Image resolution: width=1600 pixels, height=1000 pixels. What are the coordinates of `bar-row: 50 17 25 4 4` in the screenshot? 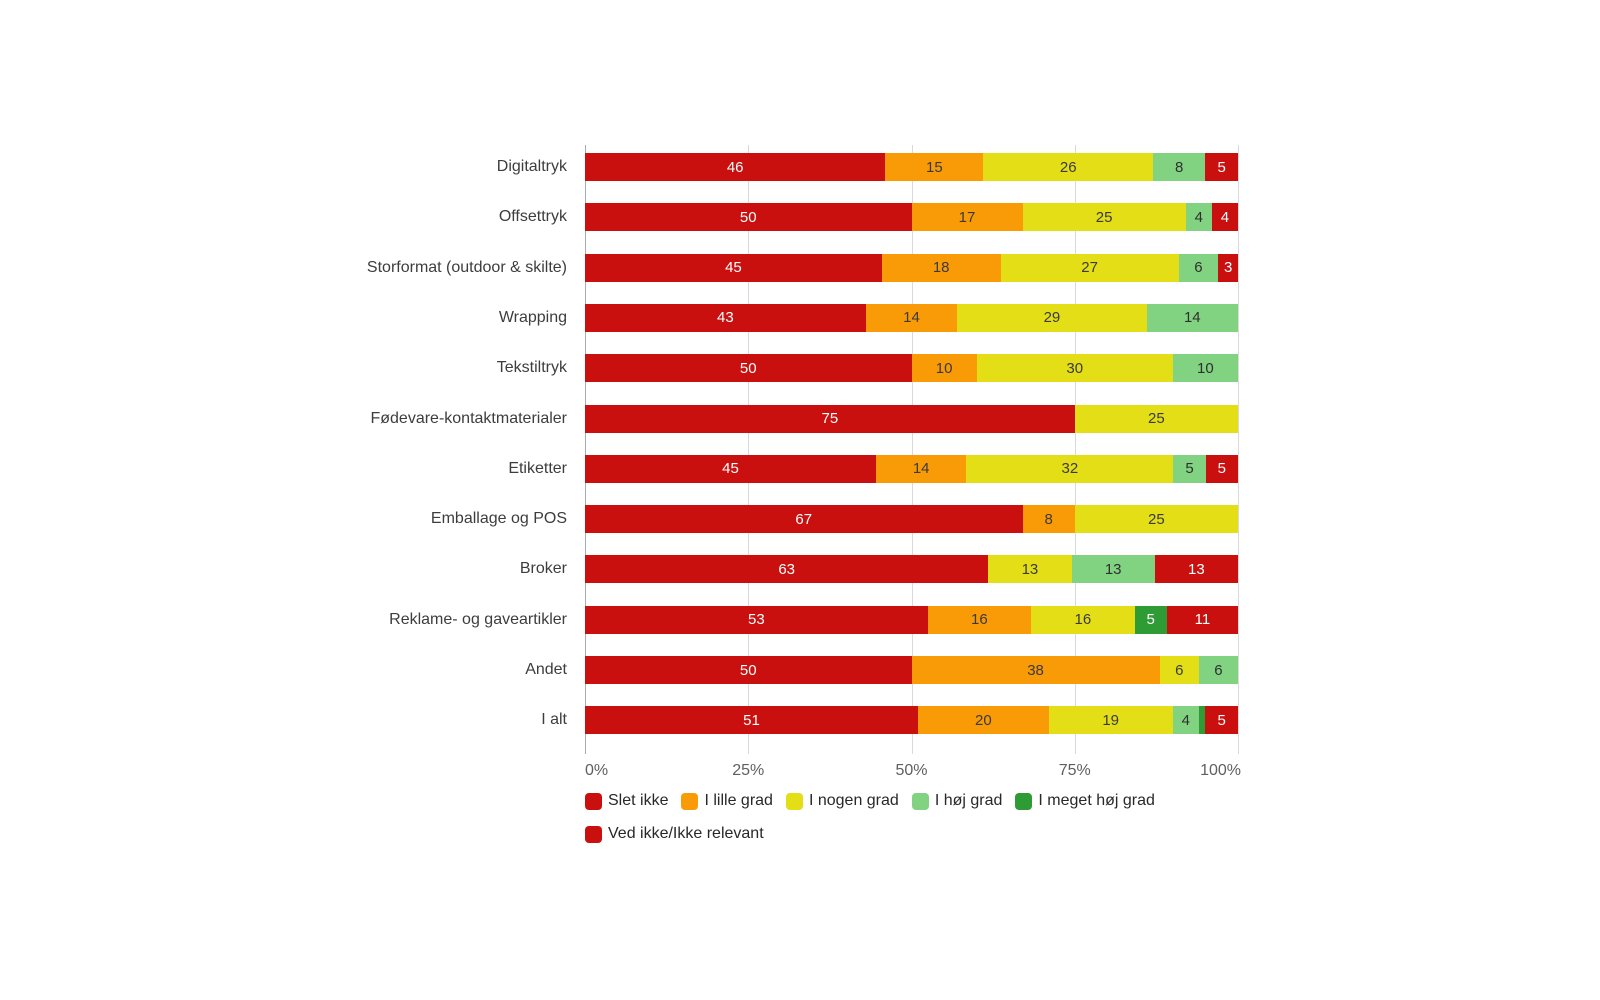 It's located at (912, 217).